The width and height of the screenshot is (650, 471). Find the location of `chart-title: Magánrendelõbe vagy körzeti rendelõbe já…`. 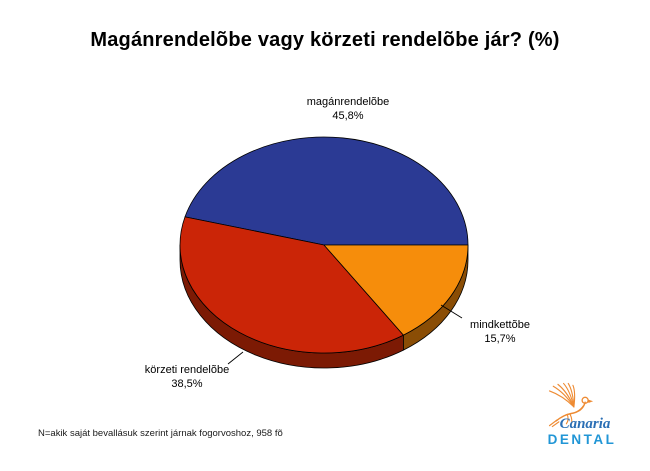

chart-title: Magánrendelõbe vagy körzeti rendelõbe já… is located at coordinates (325, 40).